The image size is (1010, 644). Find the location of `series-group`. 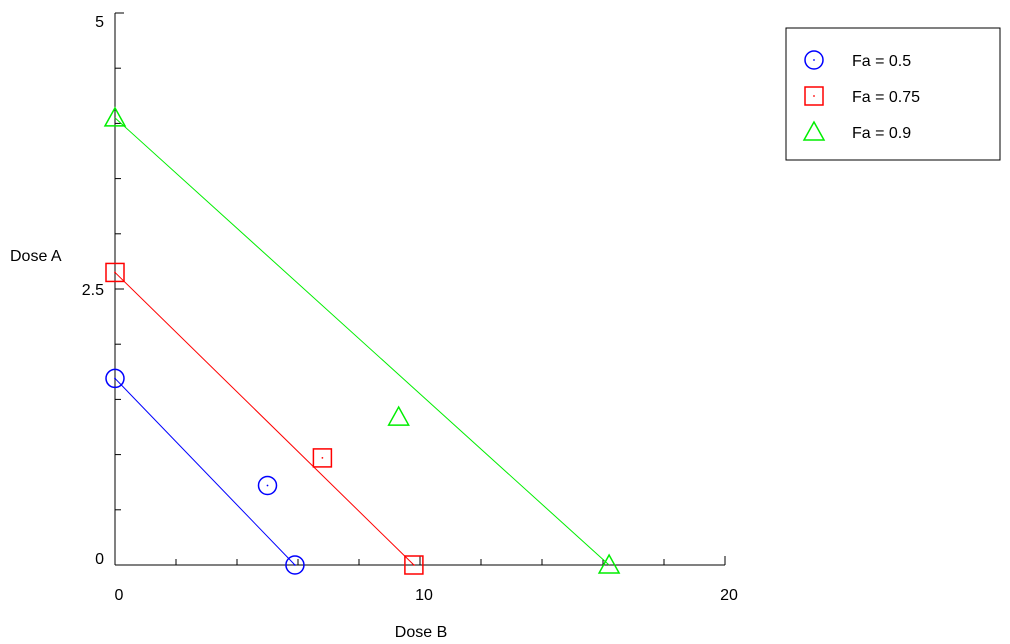

series-group is located at coordinates (205, 471).